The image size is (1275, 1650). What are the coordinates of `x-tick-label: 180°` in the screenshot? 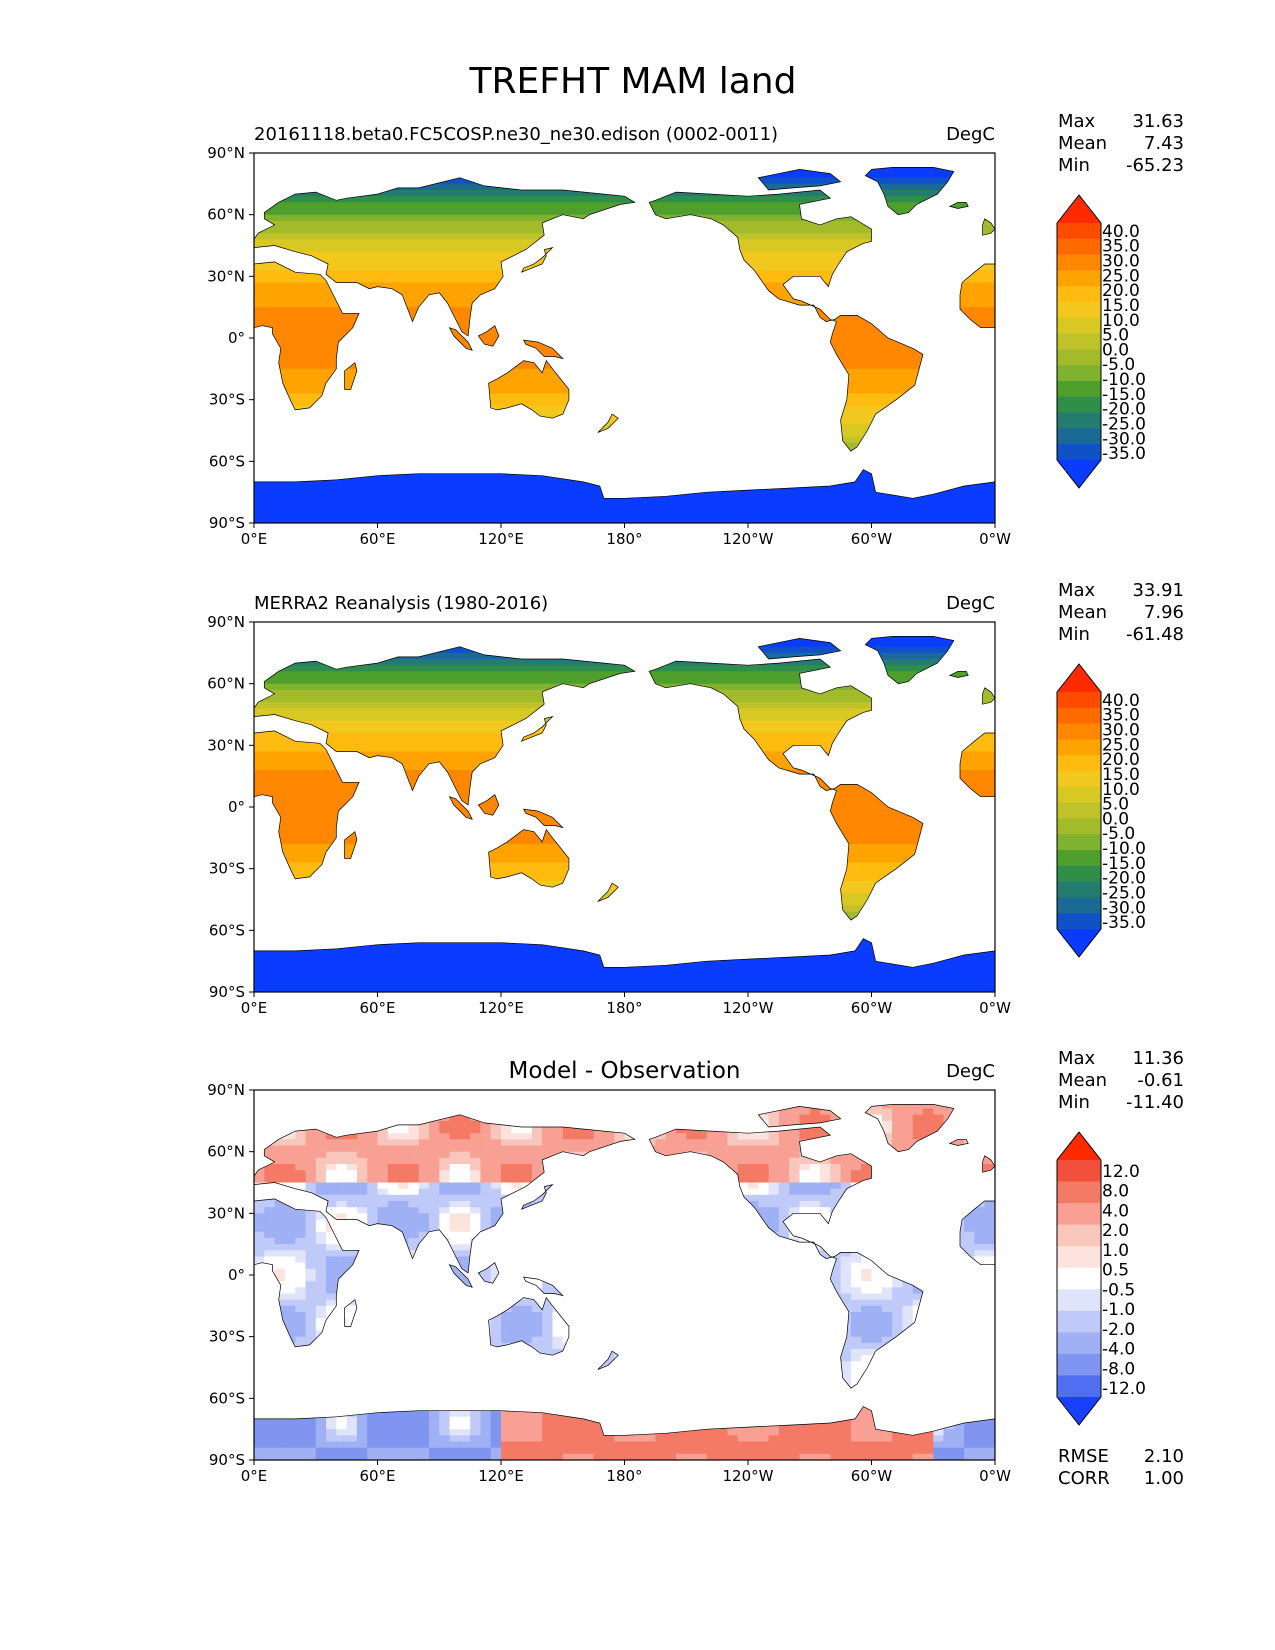 It's located at (624, 1008).